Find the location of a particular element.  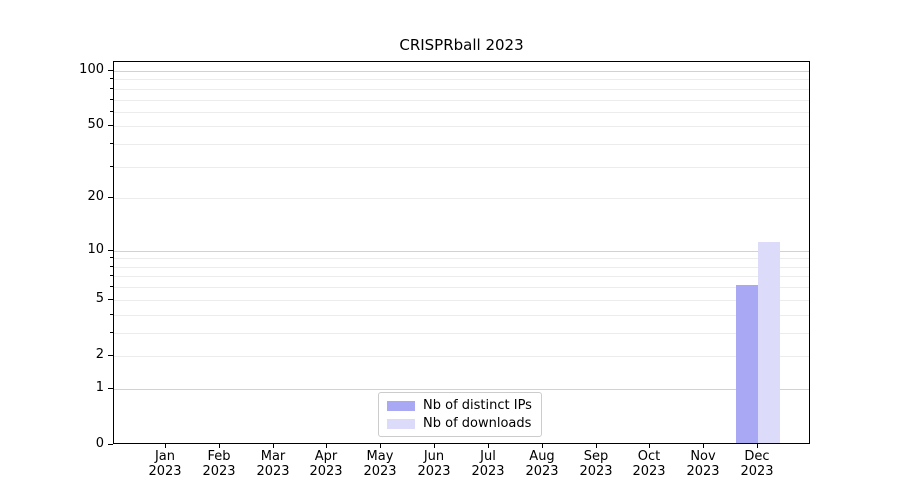

xtick-label-apr: Apr 2023 is located at coordinates (326, 464).